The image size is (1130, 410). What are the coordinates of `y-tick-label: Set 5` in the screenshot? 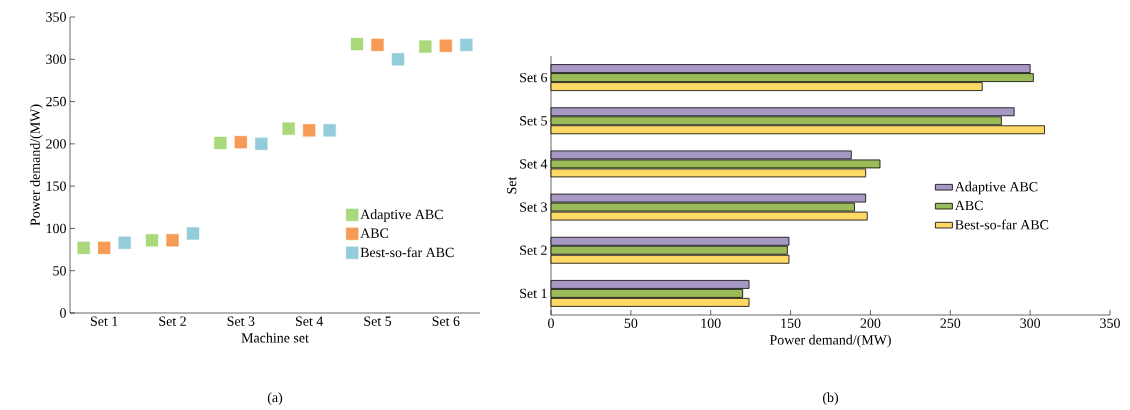 It's located at (533, 121).